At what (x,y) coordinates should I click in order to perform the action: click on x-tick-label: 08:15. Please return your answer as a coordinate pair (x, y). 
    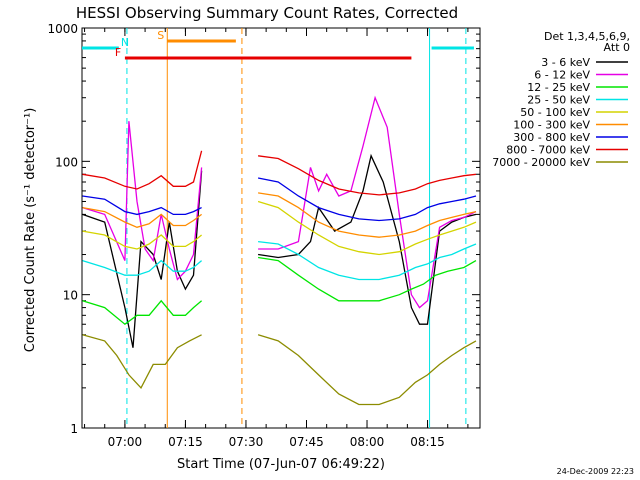
    Looking at the image, I should click on (427, 442).